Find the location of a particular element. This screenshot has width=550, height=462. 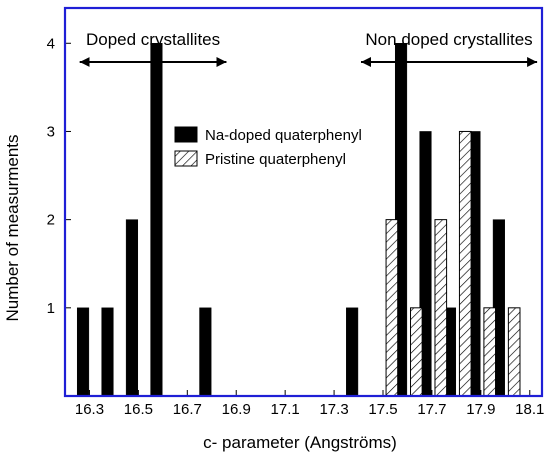

legend-label-na-doped: Na-doped quaterphenyl is located at coordinates (283, 135).